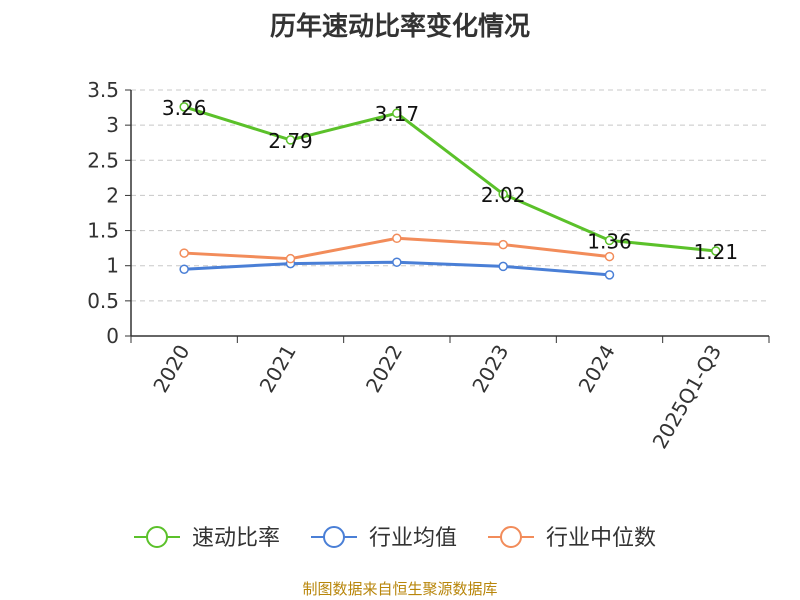 This screenshot has width=800, height=600. Describe the element at coordinates (103, 301) in the screenshot. I see `y-tick-label: 0.5` at that location.